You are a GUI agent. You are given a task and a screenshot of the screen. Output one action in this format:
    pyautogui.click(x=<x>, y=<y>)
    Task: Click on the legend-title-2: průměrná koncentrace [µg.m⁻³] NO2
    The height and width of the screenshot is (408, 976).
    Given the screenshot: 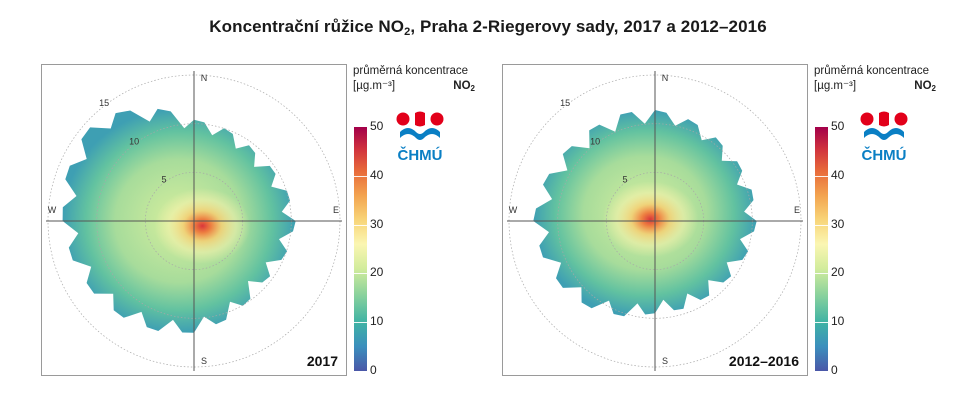 What is the action you would take?
    pyautogui.click(x=875, y=79)
    